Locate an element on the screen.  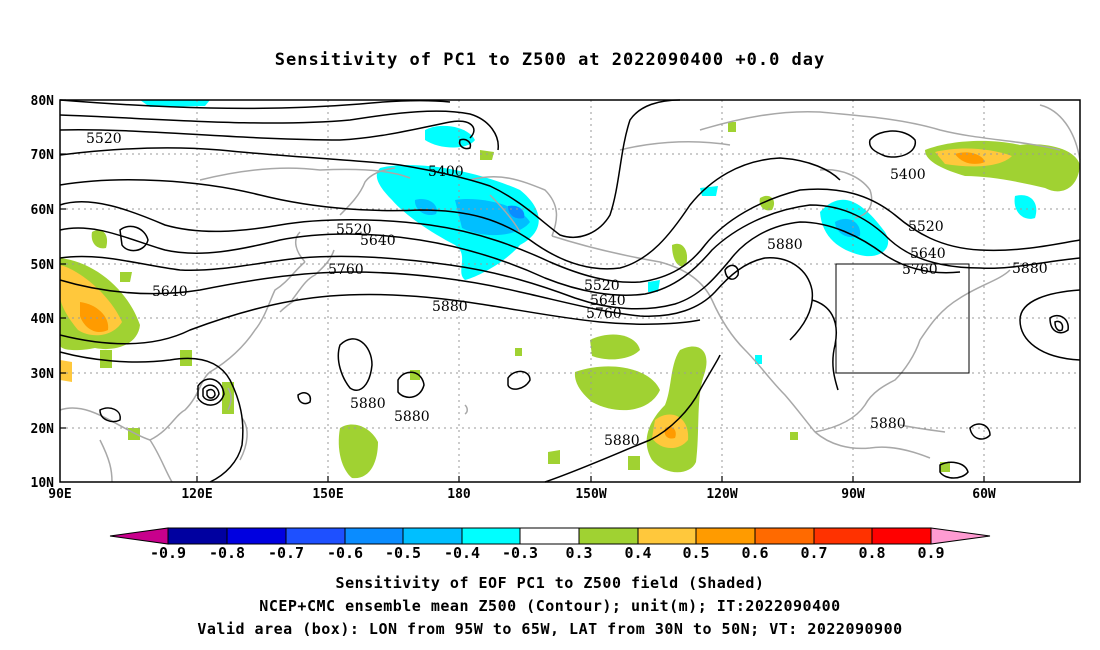
lon-tick-label: 180 is located at coordinates (459, 494).